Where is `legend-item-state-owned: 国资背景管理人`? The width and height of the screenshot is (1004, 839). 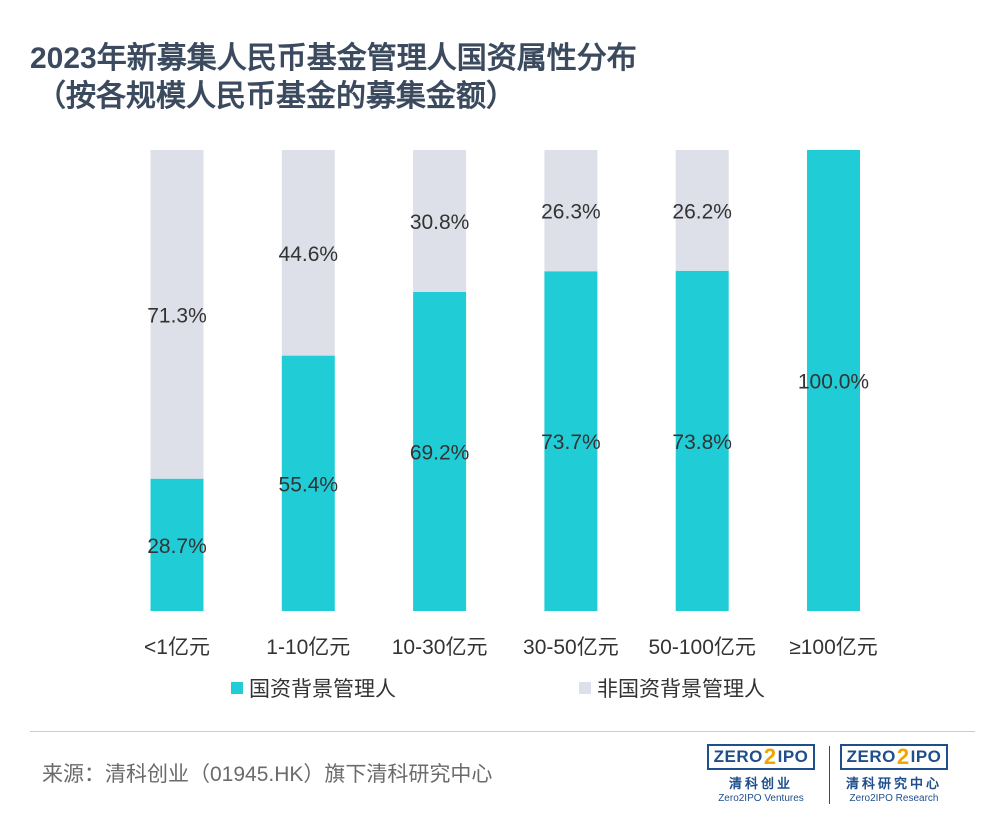 legend-item-state-owned: 国资背景管理人 is located at coordinates (313, 688).